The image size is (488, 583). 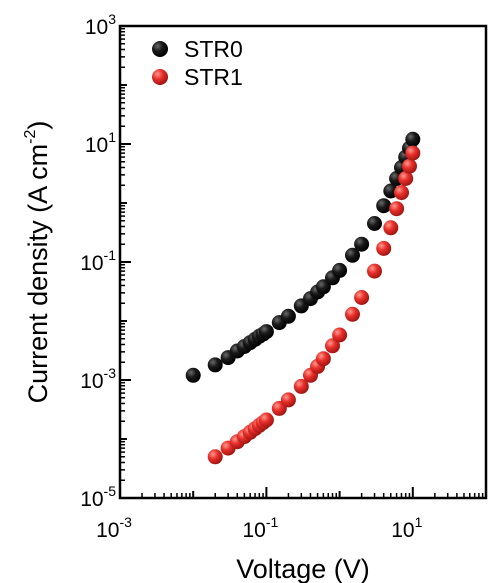 What do you see at coordinates (125, 522) in the screenshot?
I see `x-tick-label-exponent: -3` at bounding box center [125, 522].